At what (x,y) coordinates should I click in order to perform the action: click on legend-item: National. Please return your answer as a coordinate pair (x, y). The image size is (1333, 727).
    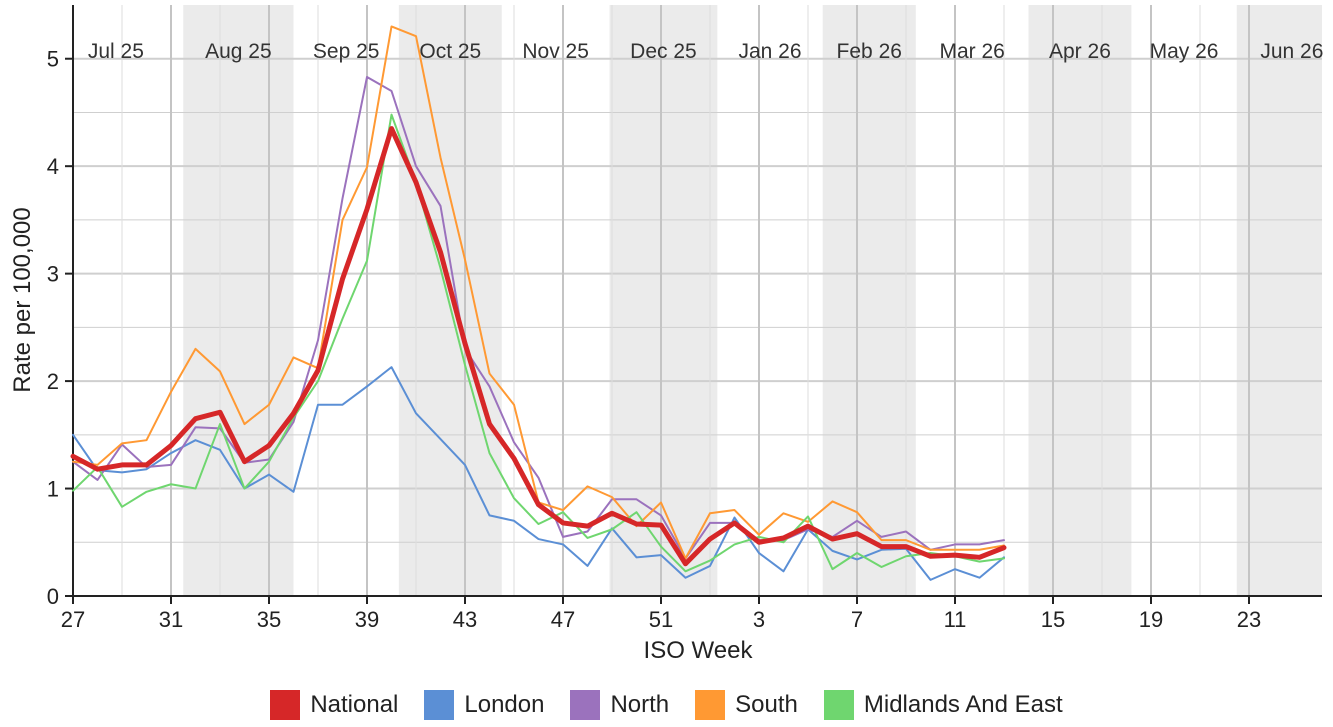
    Looking at the image, I should click on (334, 705).